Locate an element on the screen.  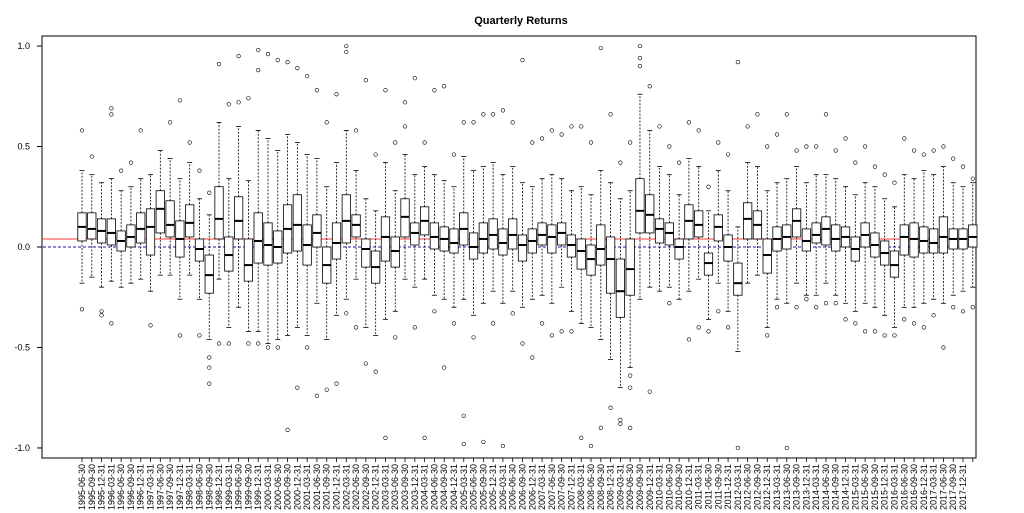
x-tick-label: 2015-12-31 is located at coordinates (885, 487).